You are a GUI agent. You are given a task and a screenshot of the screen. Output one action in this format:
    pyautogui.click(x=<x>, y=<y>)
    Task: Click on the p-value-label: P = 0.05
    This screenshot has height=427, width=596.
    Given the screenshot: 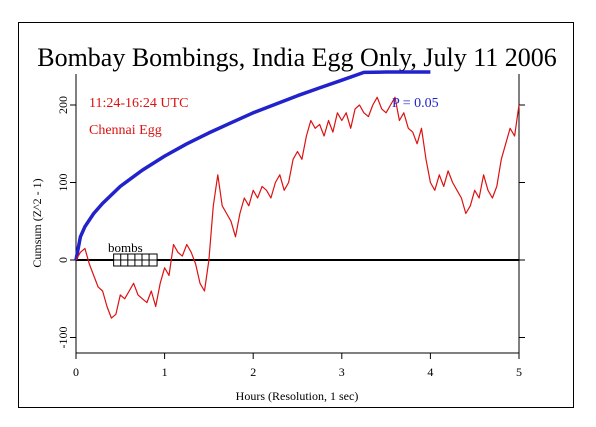 What is the action you would take?
    pyautogui.click(x=415, y=103)
    